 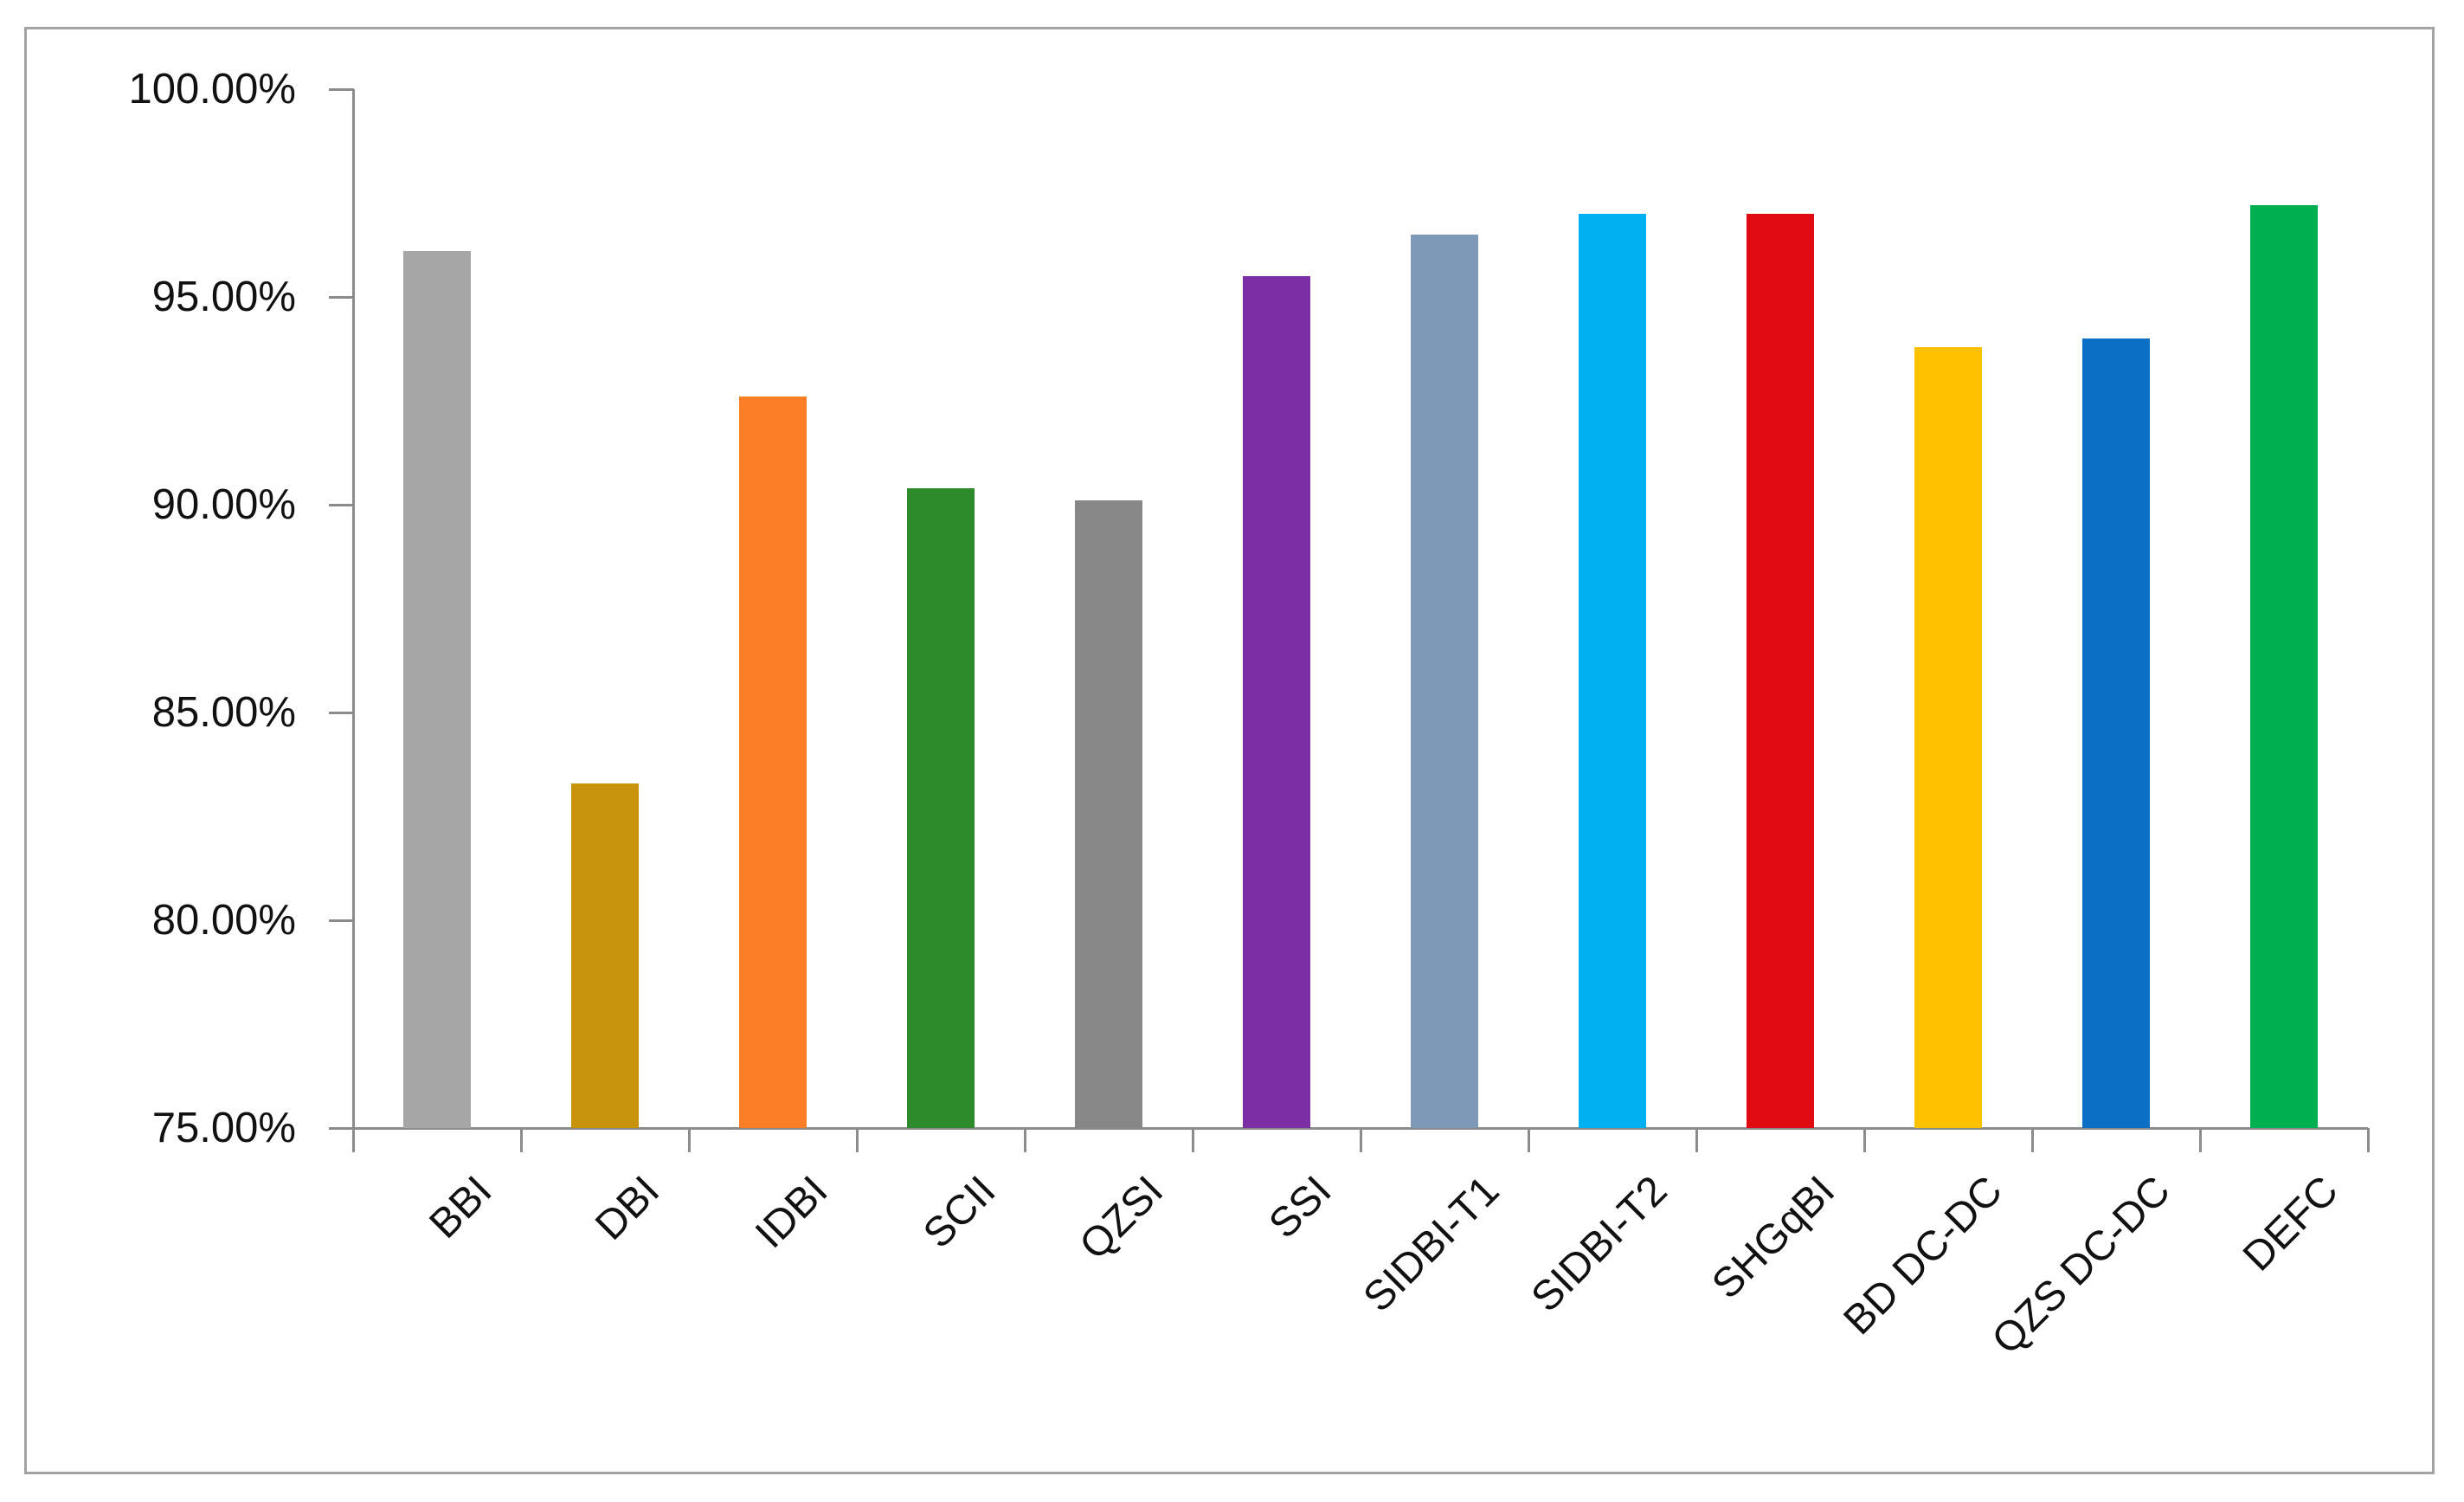 What do you see at coordinates (773, 762) in the screenshot?
I see `bar-idbi` at bounding box center [773, 762].